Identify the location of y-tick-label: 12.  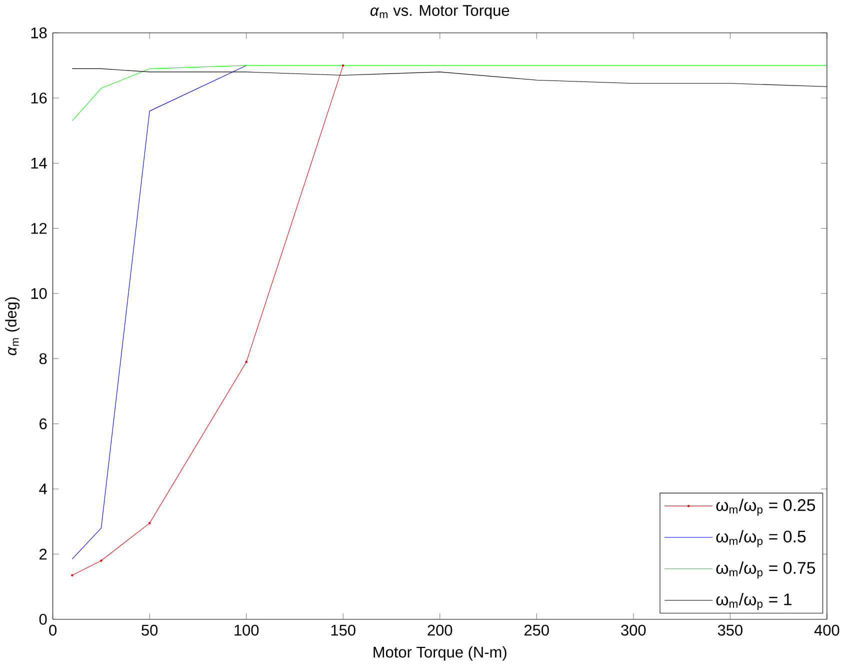
(39, 228).